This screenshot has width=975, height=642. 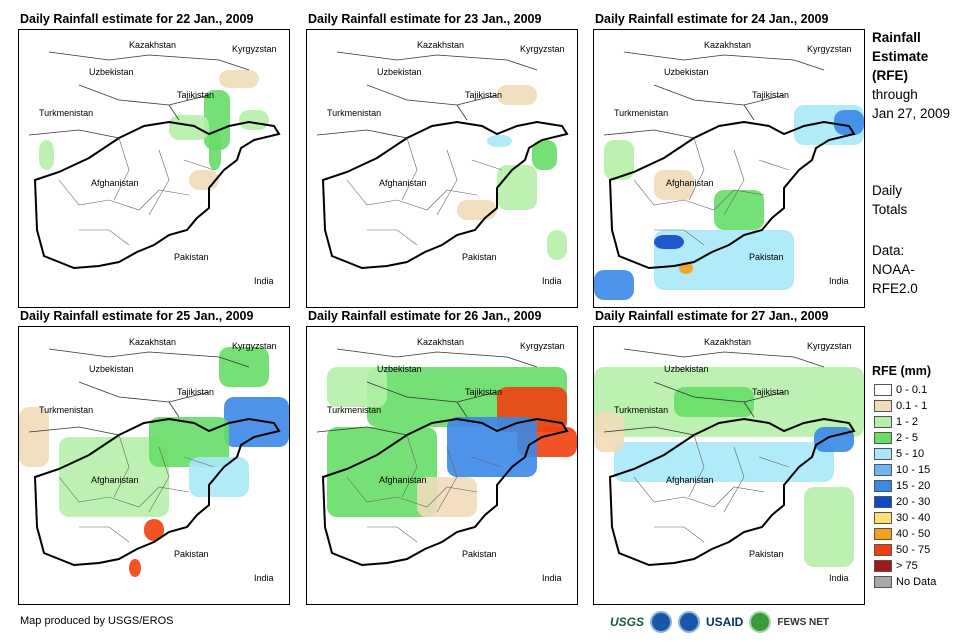 I want to click on usaid-logo: USAID, so click(x=725, y=622).